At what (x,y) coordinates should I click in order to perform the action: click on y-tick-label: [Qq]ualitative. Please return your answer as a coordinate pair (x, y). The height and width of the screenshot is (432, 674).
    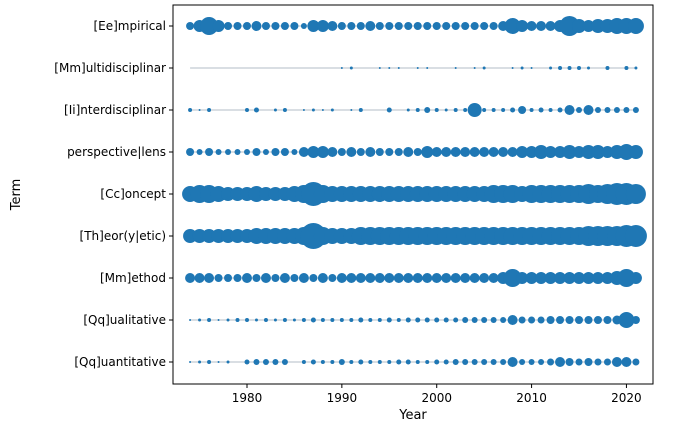
    Looking at the image, I should click on (124, 320).